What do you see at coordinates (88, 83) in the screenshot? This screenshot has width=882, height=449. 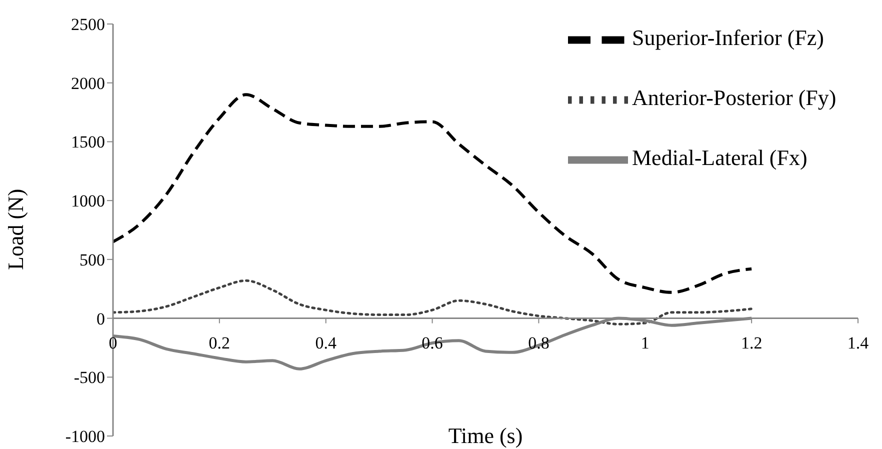 I see `y-tick-label: 2000` at bounding box center [88, 83].